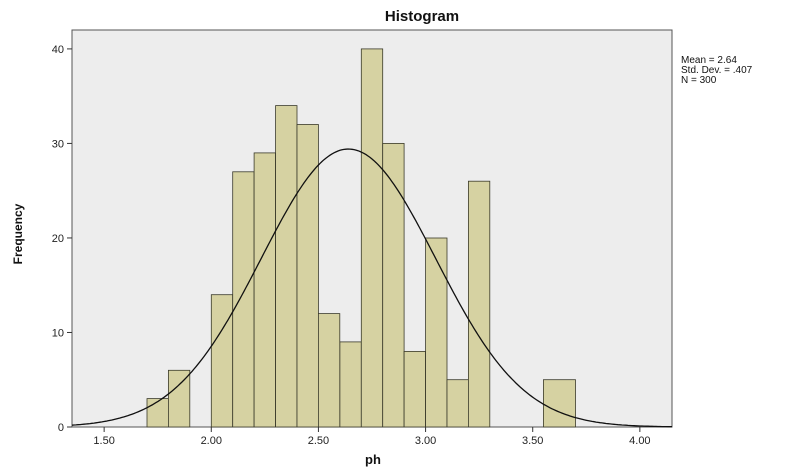 The height and width of the screenshot is (474, 796). Describe the element at coordinates (639, 441) in the screenshot. I see `x-tick-label: 4.00` at that location.